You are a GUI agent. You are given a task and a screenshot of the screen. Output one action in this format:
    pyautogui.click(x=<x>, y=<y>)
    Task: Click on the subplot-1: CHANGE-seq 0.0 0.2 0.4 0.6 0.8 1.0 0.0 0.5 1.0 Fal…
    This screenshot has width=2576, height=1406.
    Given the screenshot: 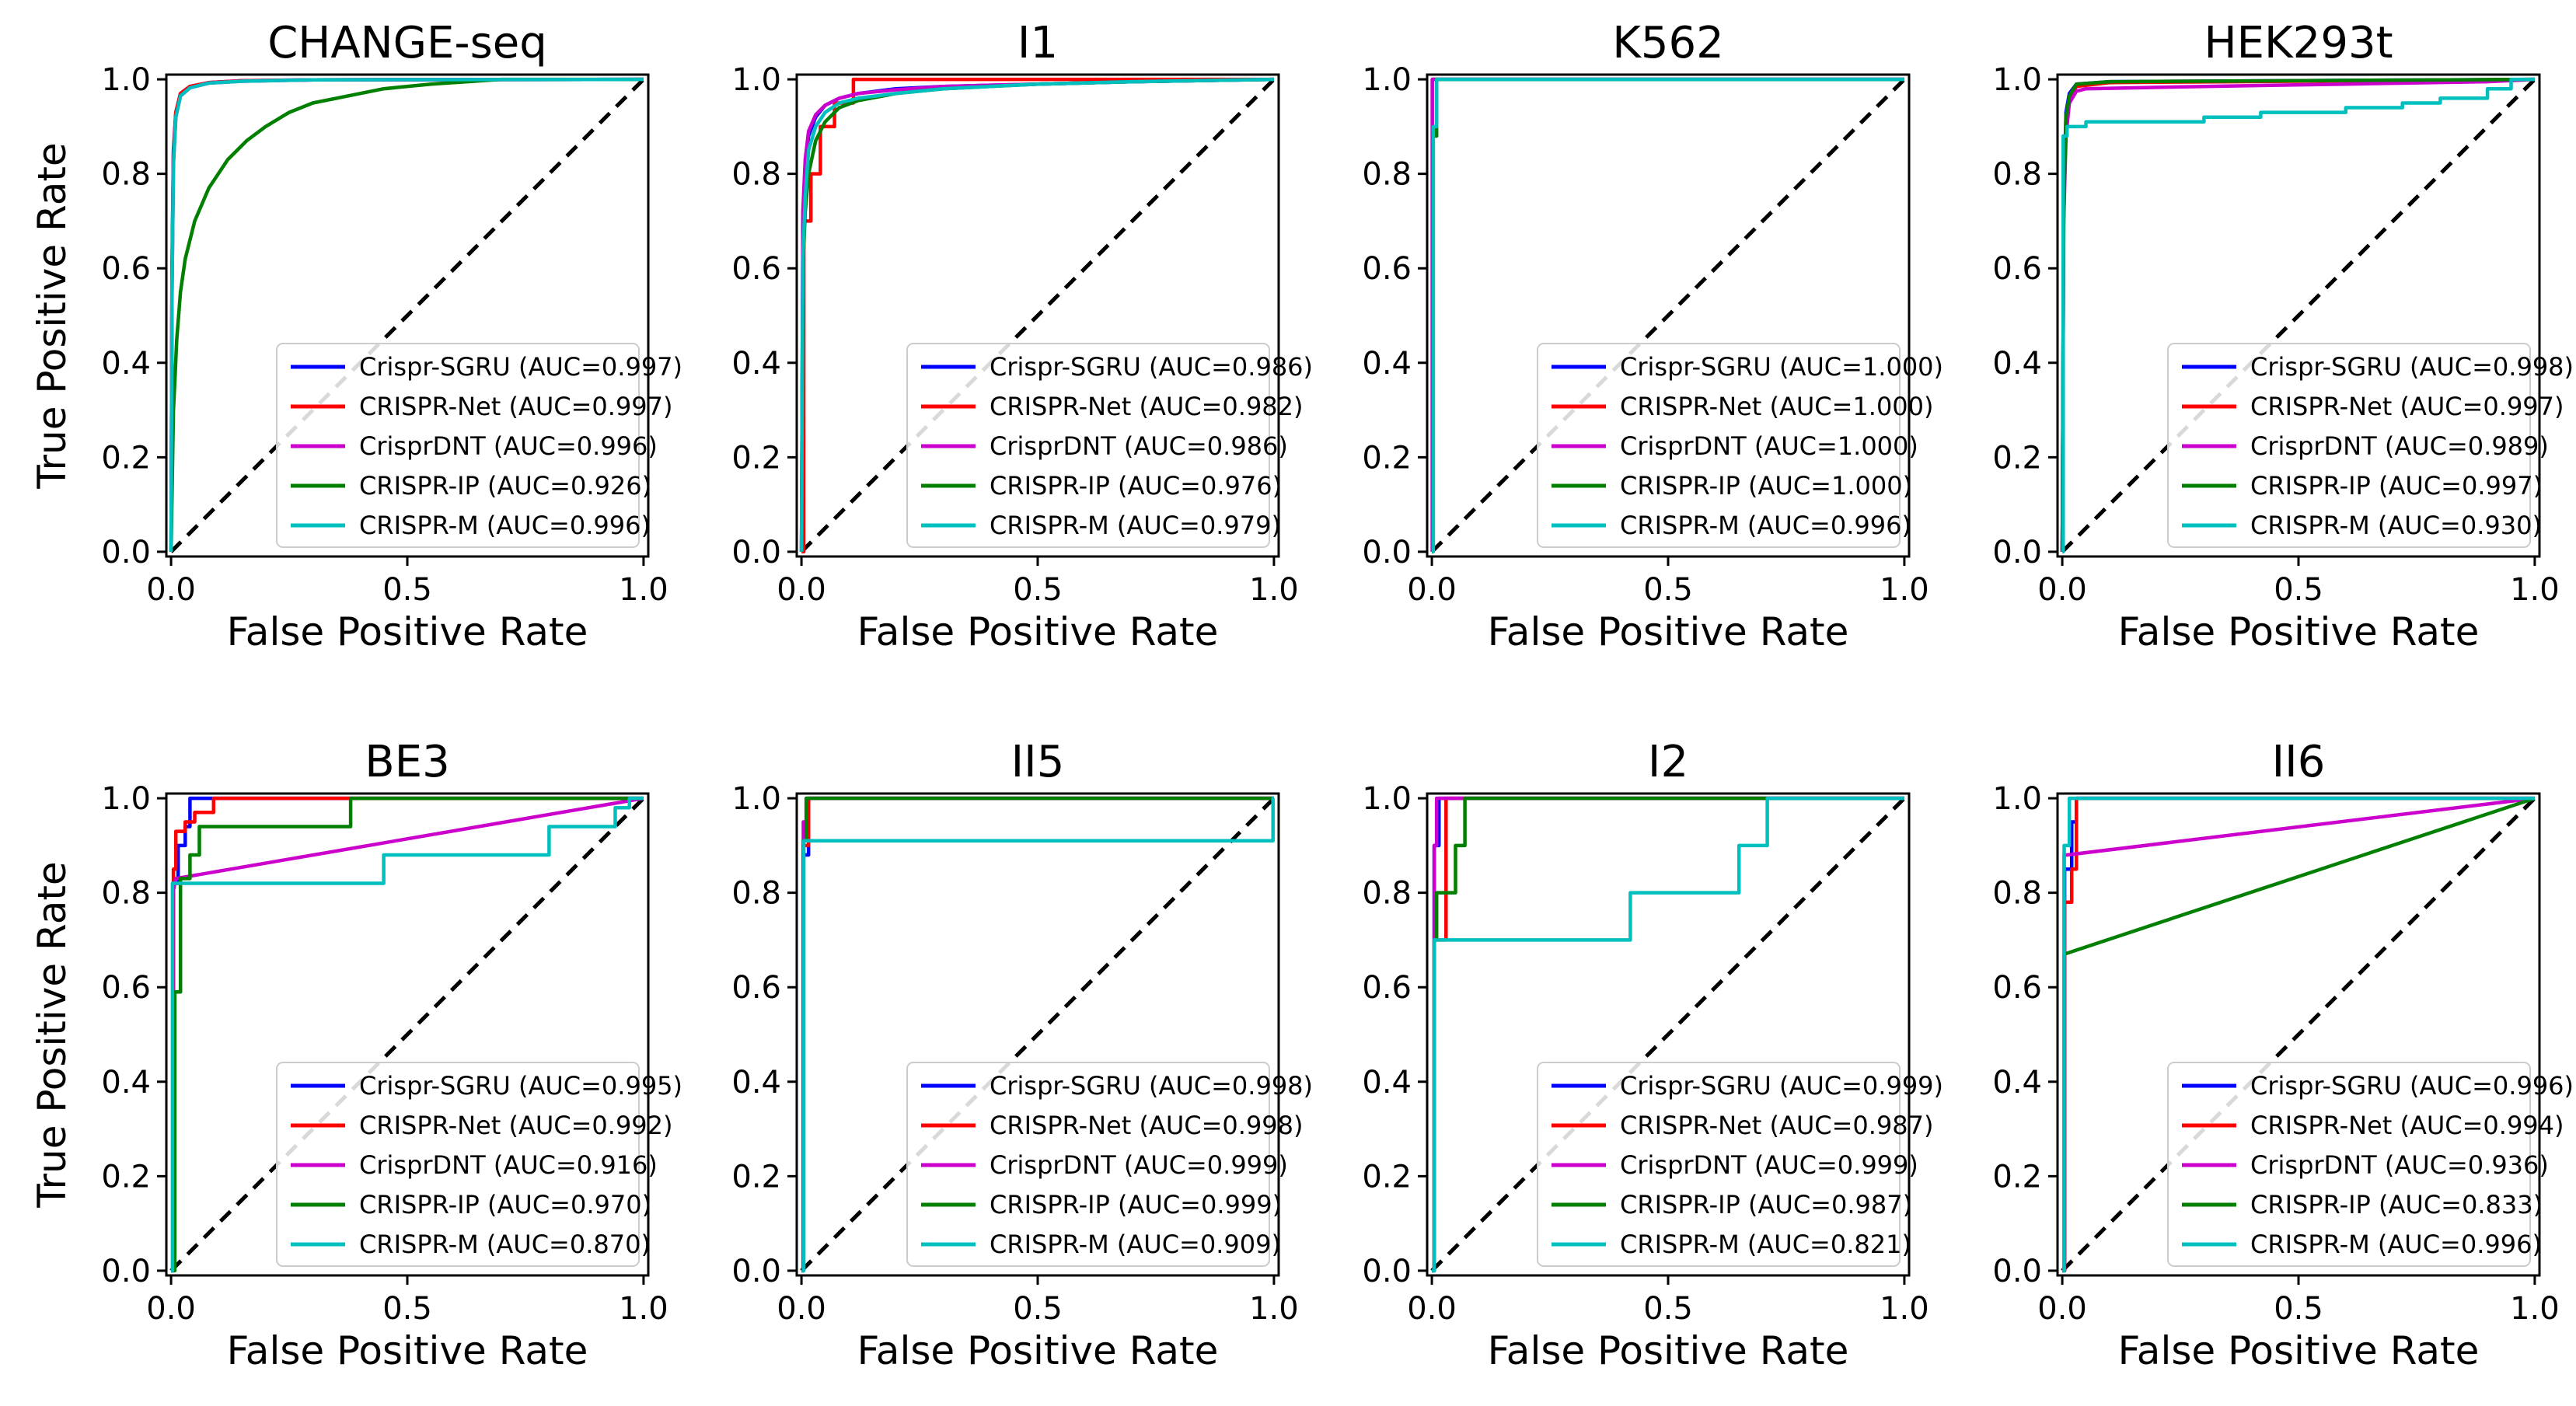 What is the action you would take?
    pyautogui.click(x=356, y=336)
    